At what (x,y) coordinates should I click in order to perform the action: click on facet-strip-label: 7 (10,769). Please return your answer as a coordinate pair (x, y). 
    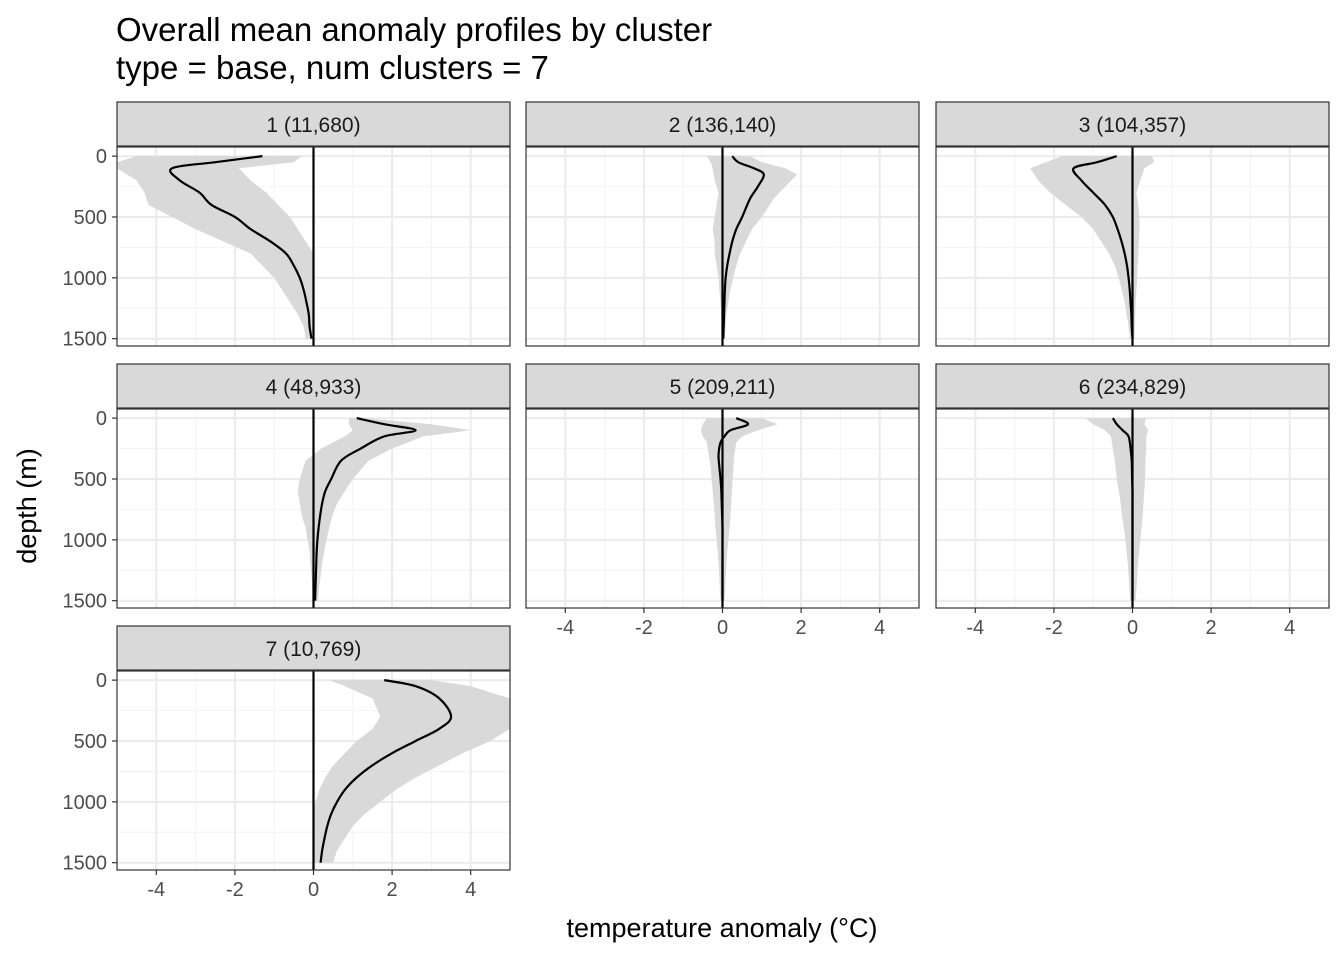
    Looking at the image, I should click on (314, 649).